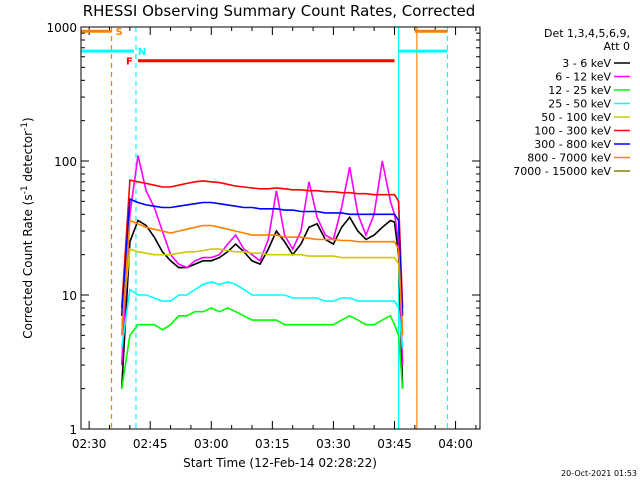  What do you see at coordinates (264, 47) in the screenshot?
I see `flag-bars: S NF` at bounding box center [264, 47].